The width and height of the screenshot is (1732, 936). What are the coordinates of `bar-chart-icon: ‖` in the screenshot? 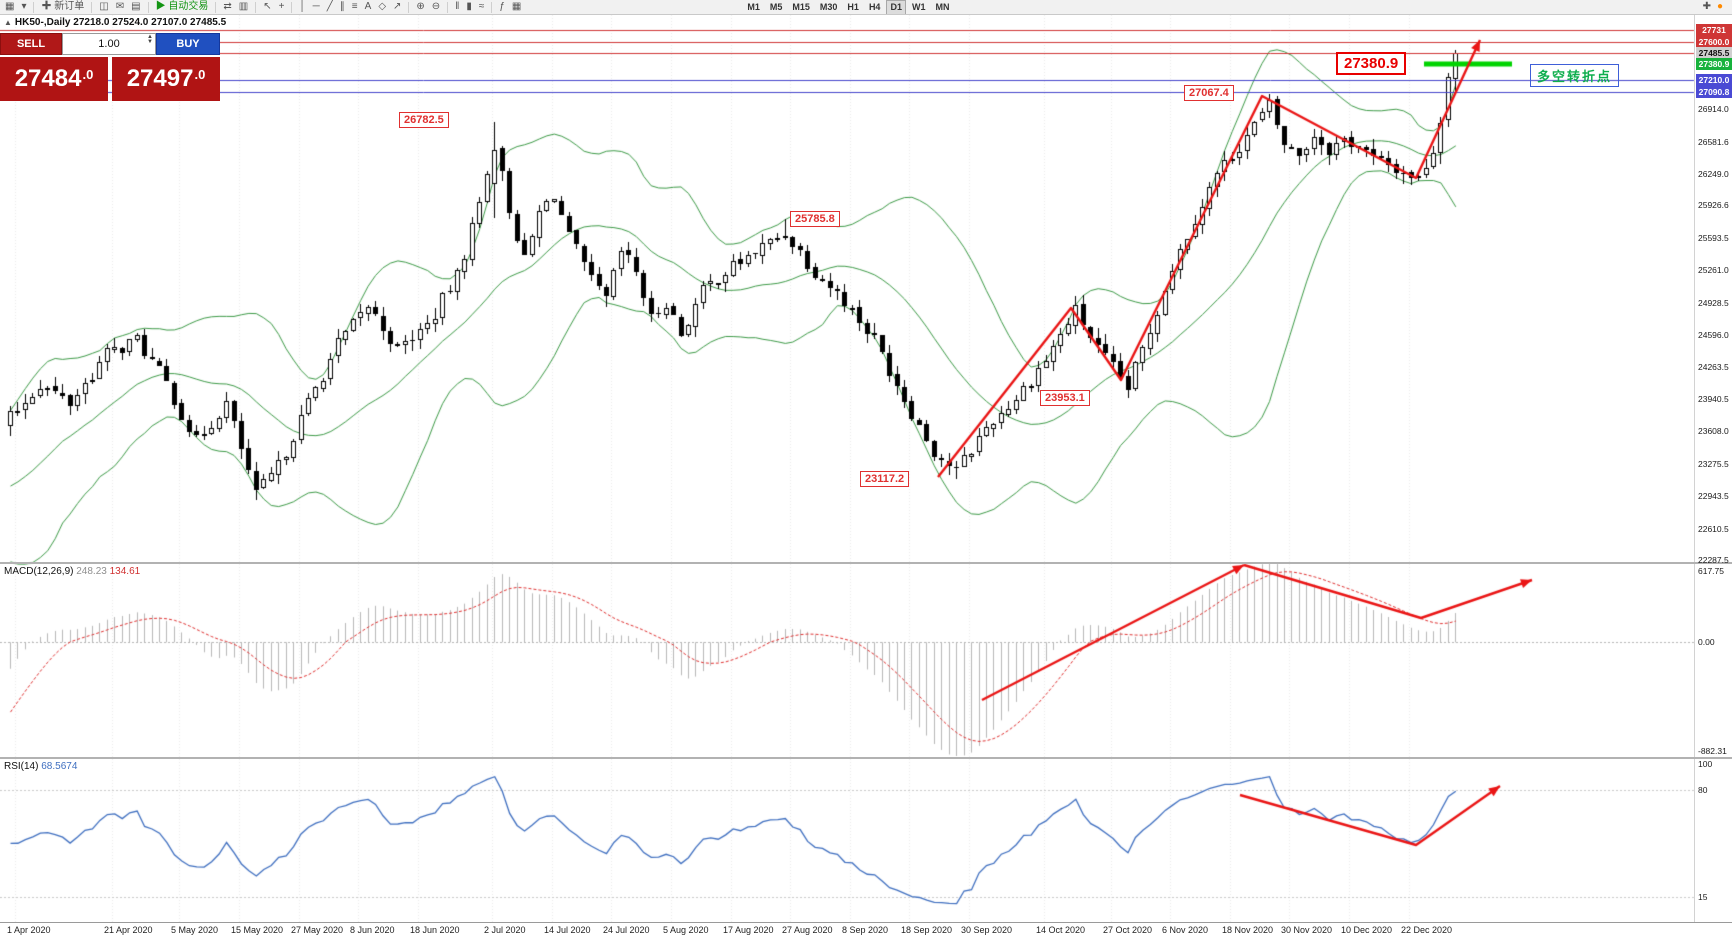 It's located at (457, 6).